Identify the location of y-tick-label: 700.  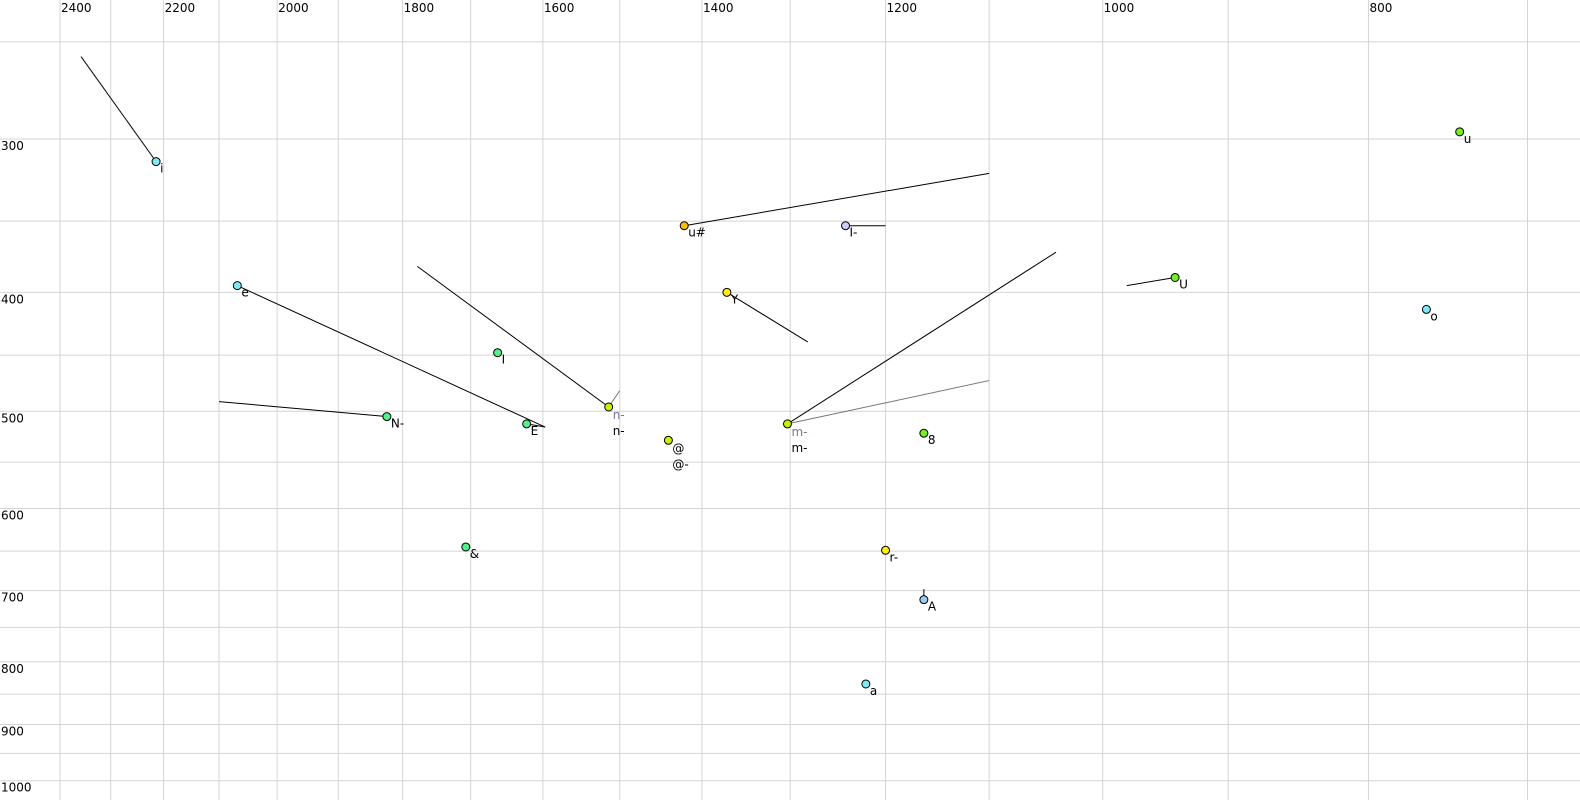
(12, 598).